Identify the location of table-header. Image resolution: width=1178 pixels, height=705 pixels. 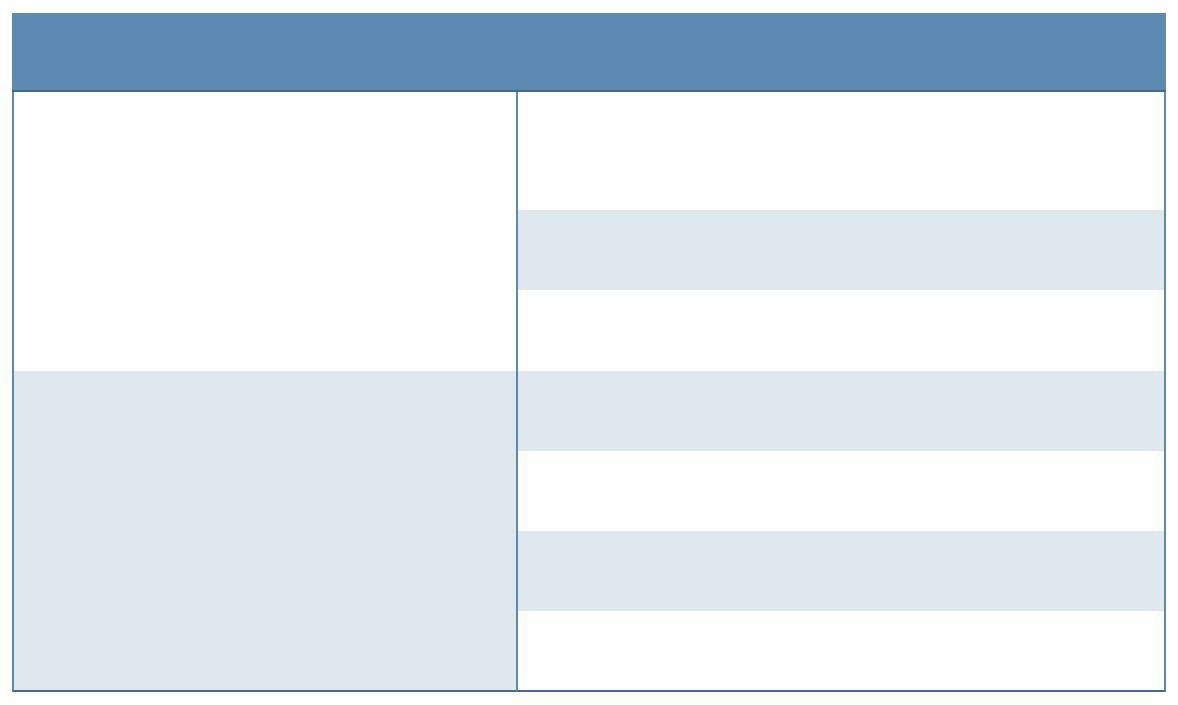
(589, 52).